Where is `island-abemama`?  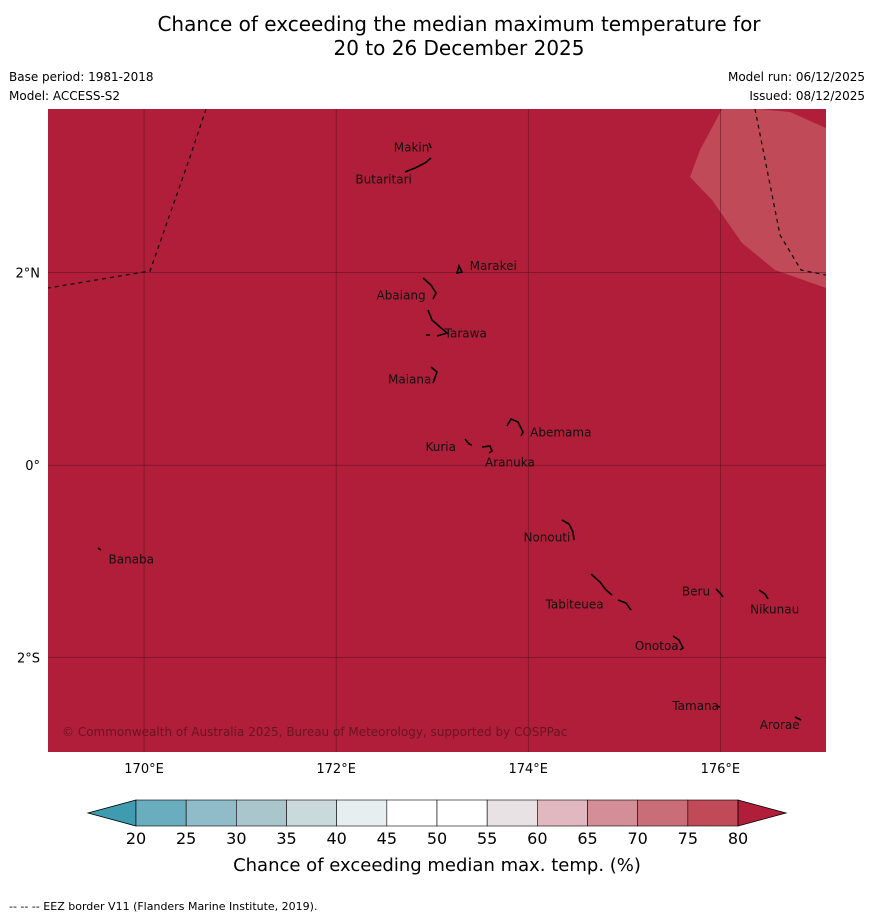
island-abemama is located at coordinates (515, 427).